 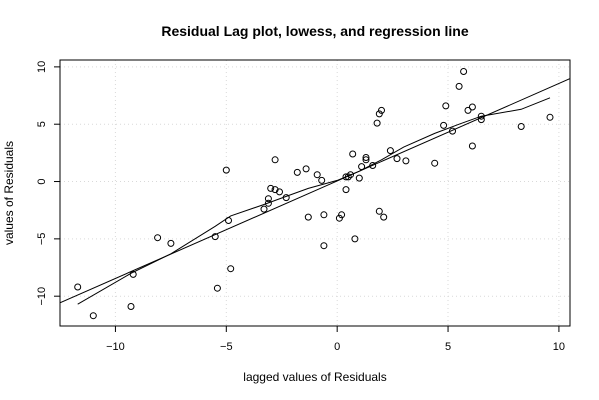 What do you see at coordinates (42, 239) in the screenshot?
I see `y-tick-label: −5` at bounding box center [42, 239].